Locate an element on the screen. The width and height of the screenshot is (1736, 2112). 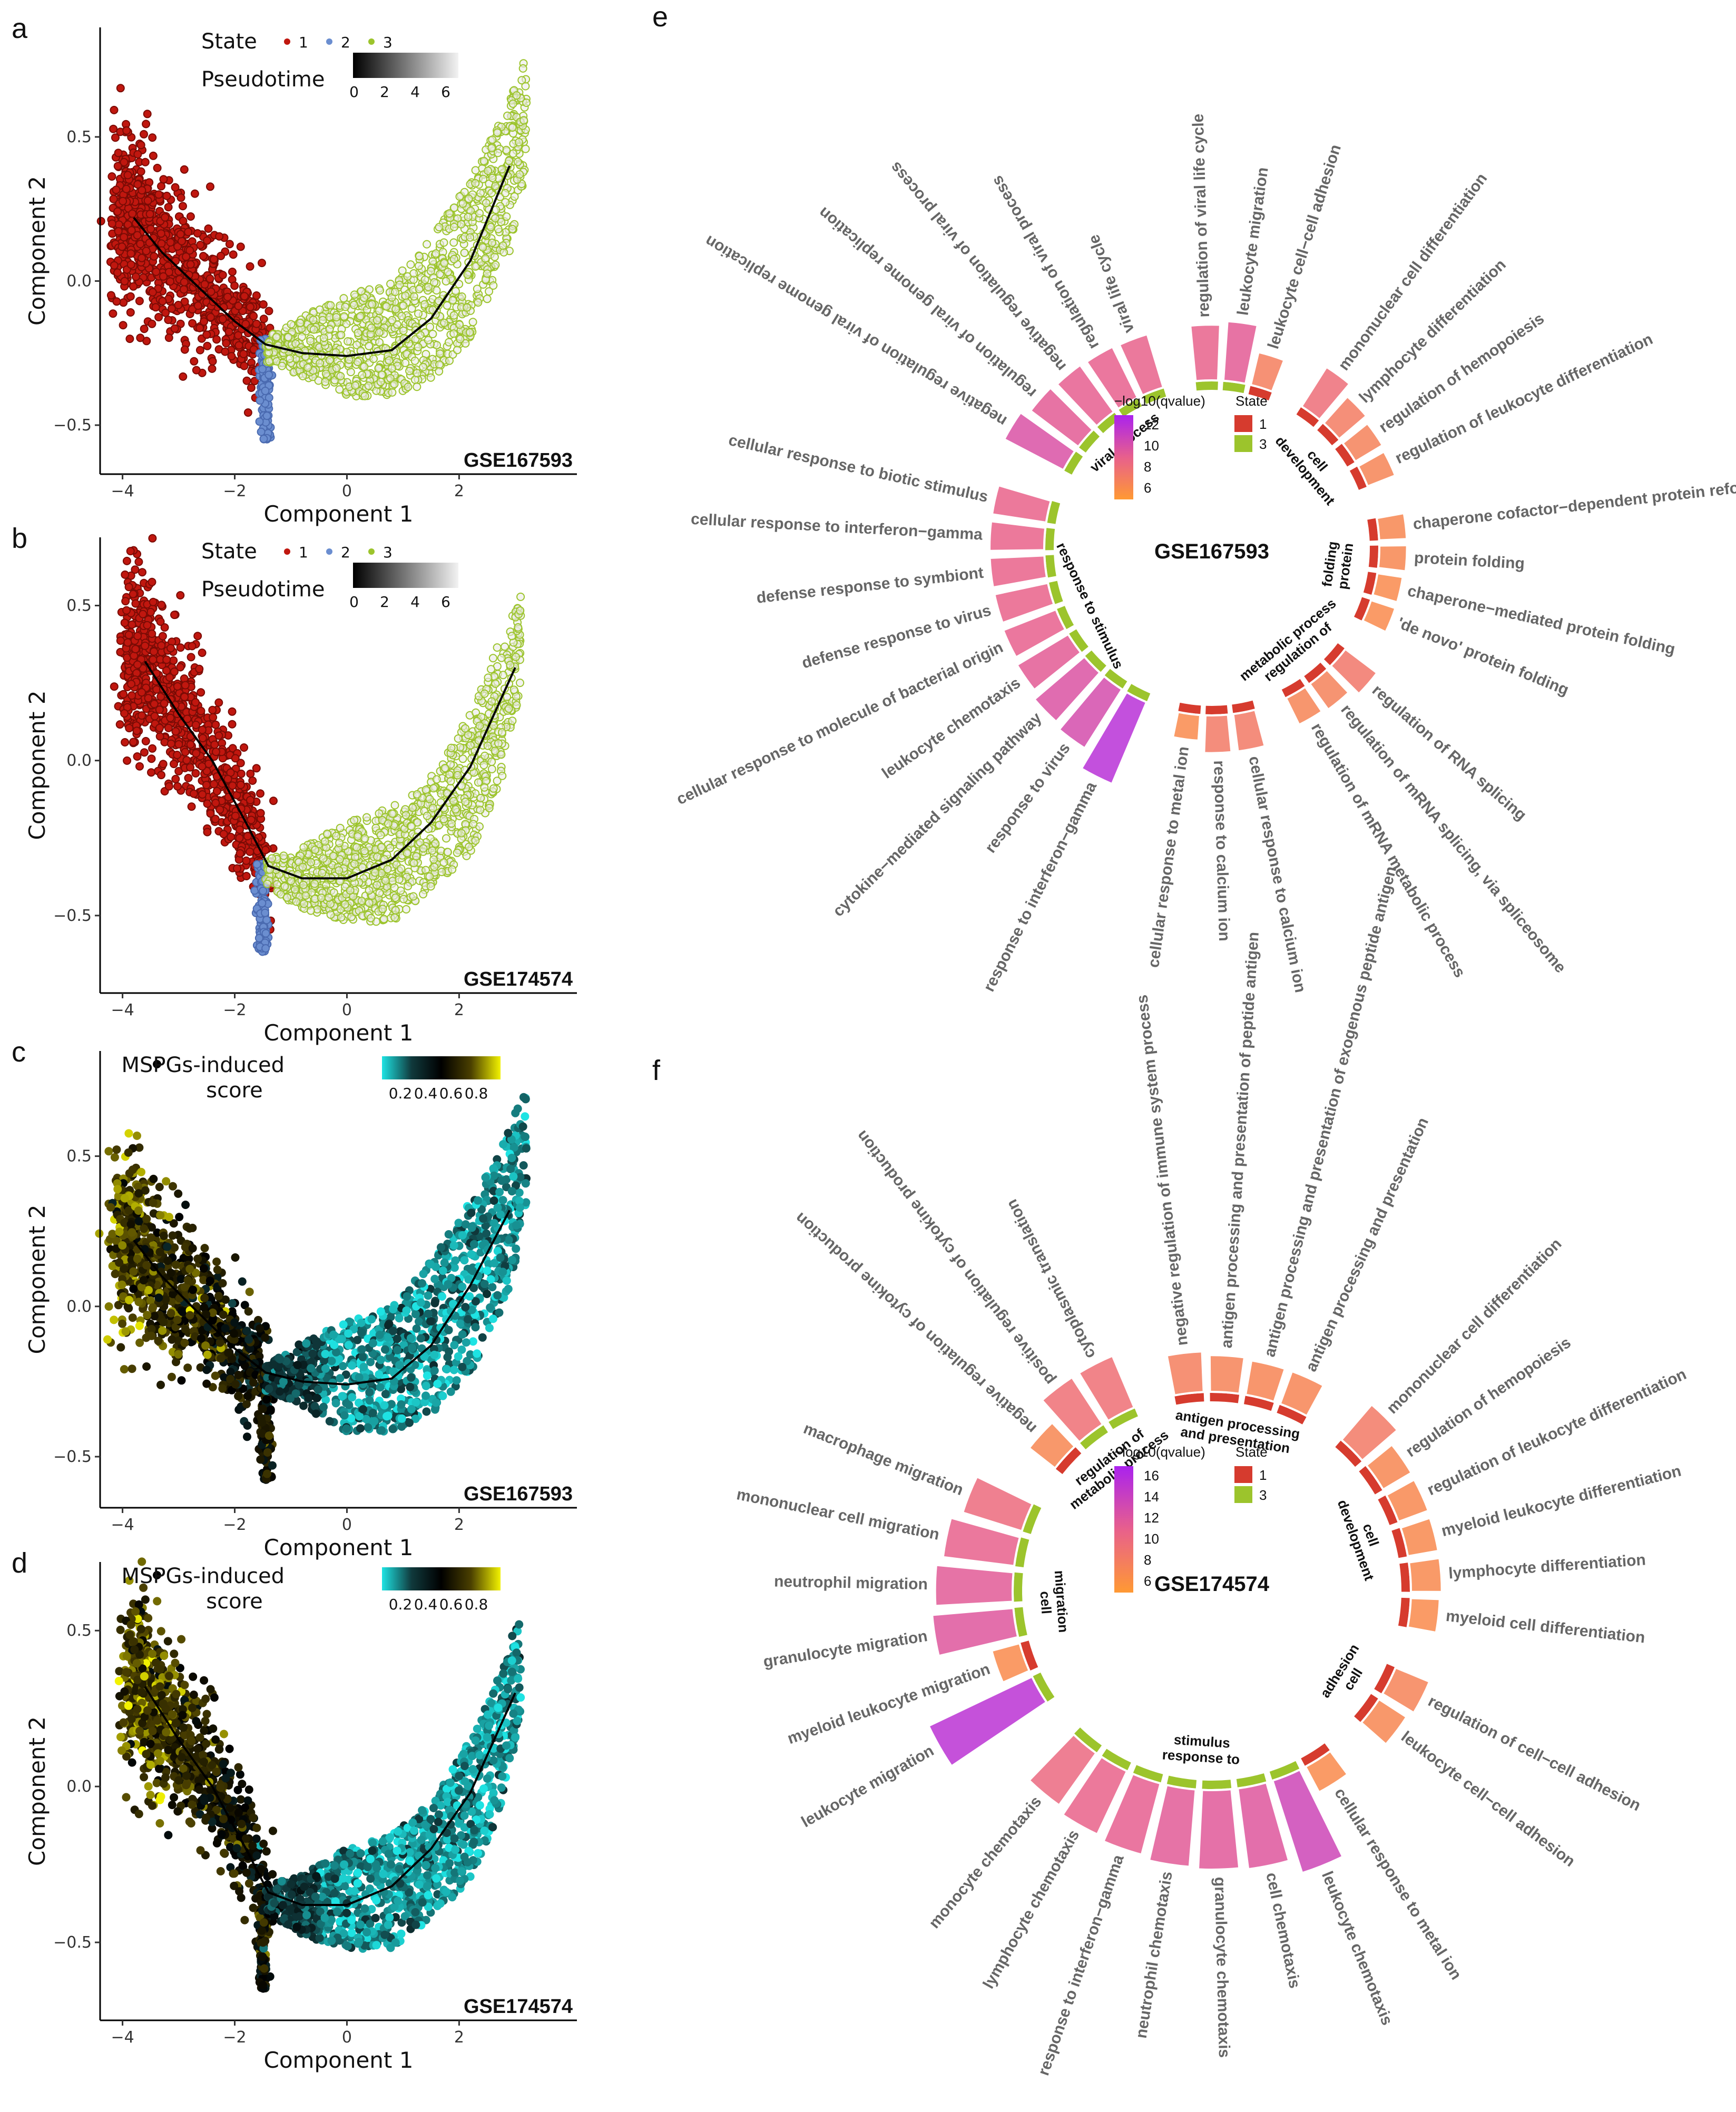
panel-label: b is located at coordinates (19, 539).